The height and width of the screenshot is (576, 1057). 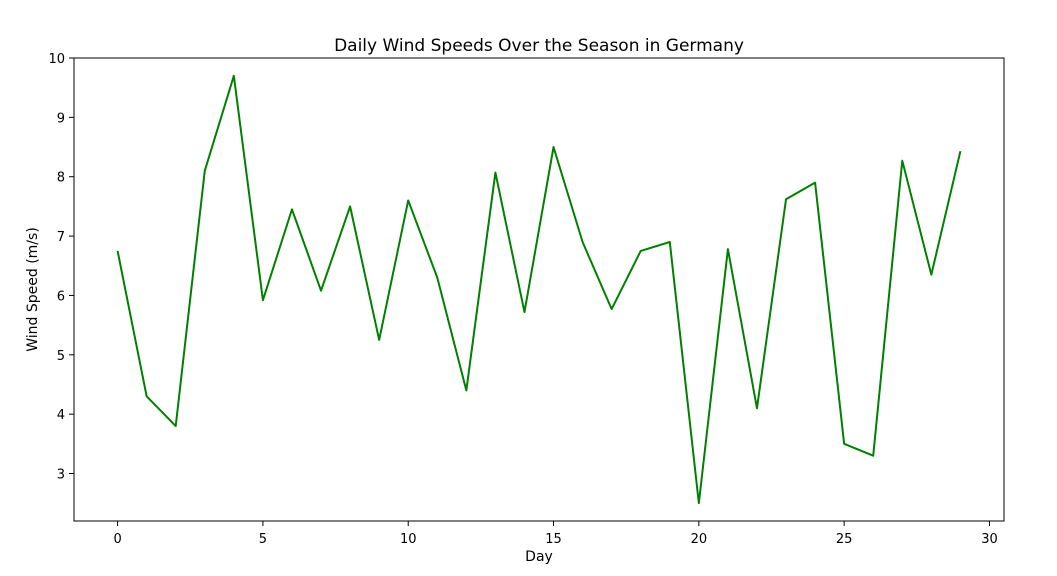 I want to click on y-tick-label-4: 4, so click(x=61, y=415).